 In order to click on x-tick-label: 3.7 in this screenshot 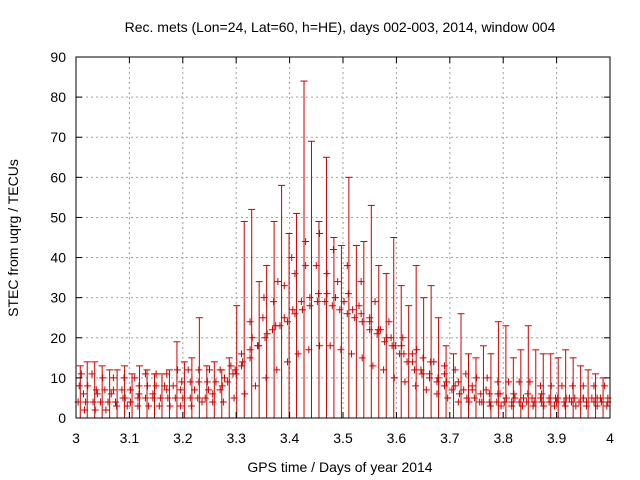, I will do `click(450, 438)`.